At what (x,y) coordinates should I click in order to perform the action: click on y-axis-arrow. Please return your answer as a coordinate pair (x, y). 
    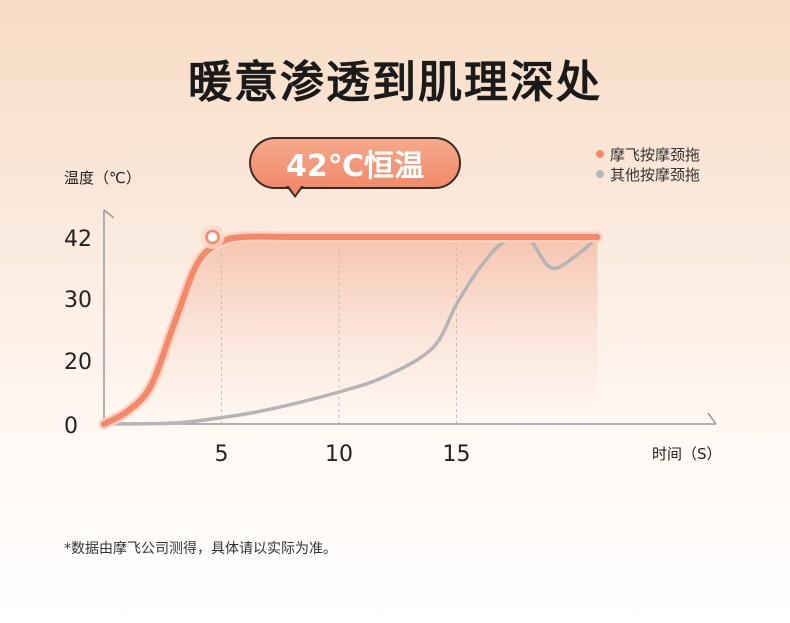
    Looking at the image, I should click on (109, 214).